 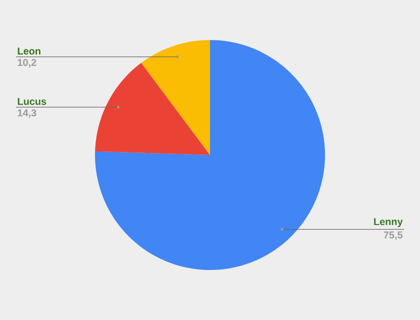 What do you see at coordinates (29, 51) in the screenshot?
I see `slice-label: Leon` at bounding box center [29, 51].